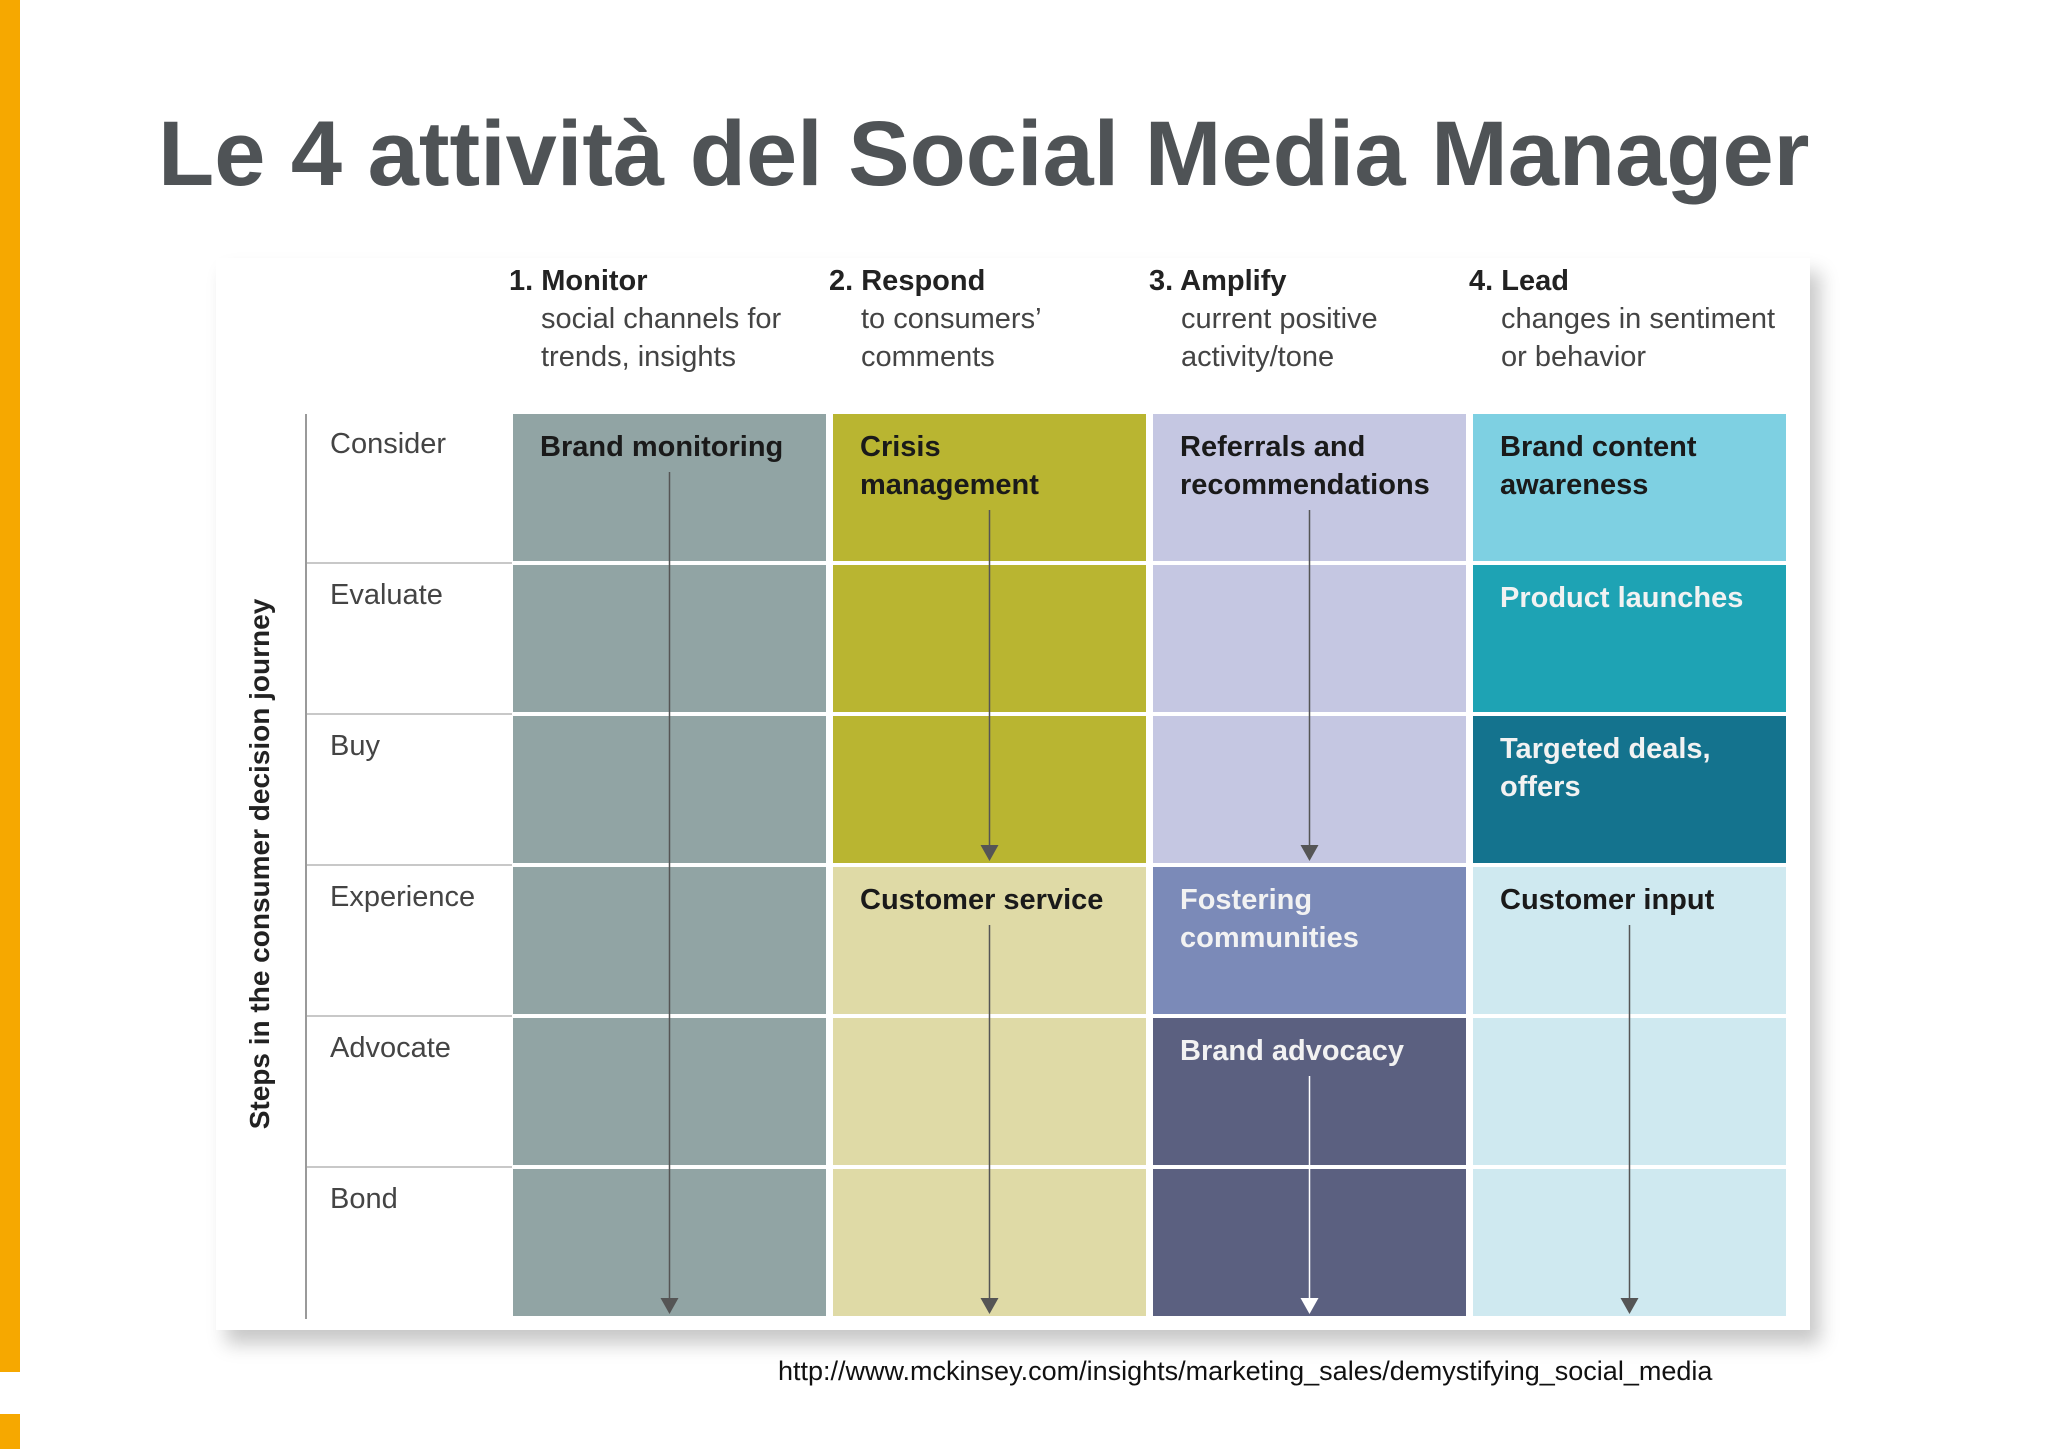 The width and height of the screenshot is (2048, 1449). Describe the element at coordinates (949, 466) in the screenshot. I see `activity-label: Crisis management` at that location.